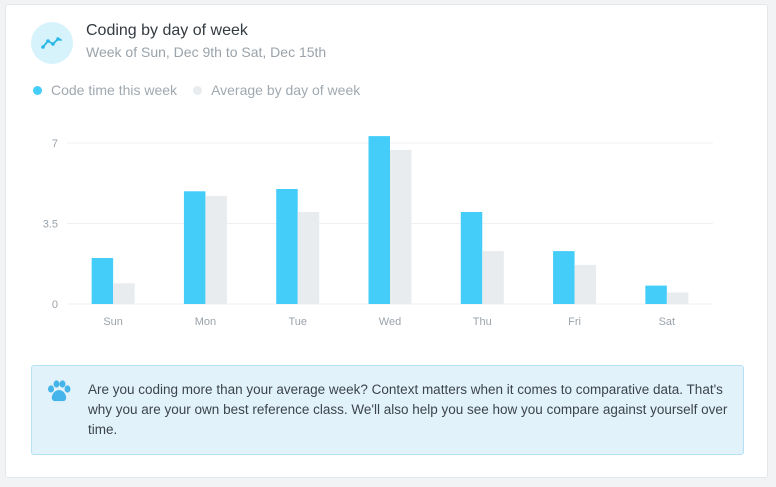 The width and height of the screenshot is (776, 487). Describe the element at coordinates (667, 322) in the screenshot. I see `x-tick-label: Sat` at that location.